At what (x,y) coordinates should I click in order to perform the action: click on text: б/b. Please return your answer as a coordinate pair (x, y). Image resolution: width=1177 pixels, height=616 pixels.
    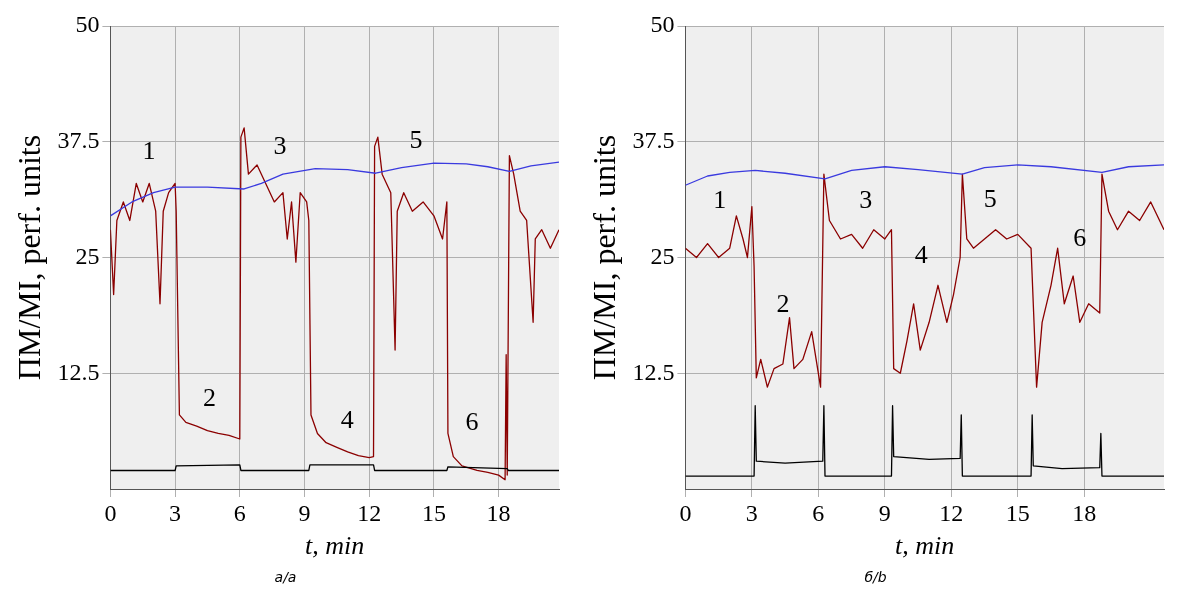
    Looking at the image, I should click on (875, 577).